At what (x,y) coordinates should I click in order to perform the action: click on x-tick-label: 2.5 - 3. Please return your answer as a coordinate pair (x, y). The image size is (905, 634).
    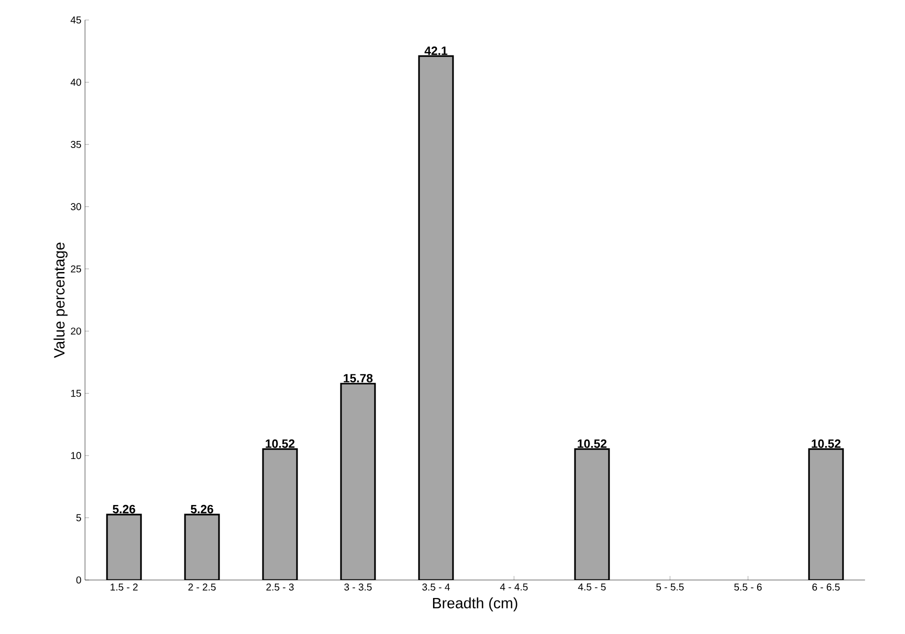
    Looking at the image, I should click on (280, 587).